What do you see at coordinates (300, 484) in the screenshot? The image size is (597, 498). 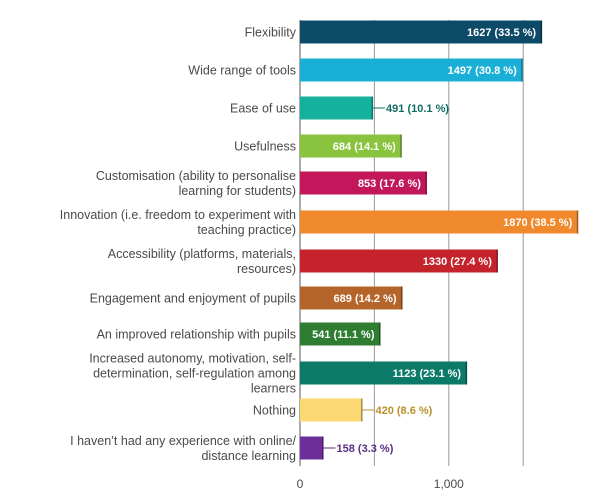 I see `x-tick-label: 0` at bounding box center [300, 484].